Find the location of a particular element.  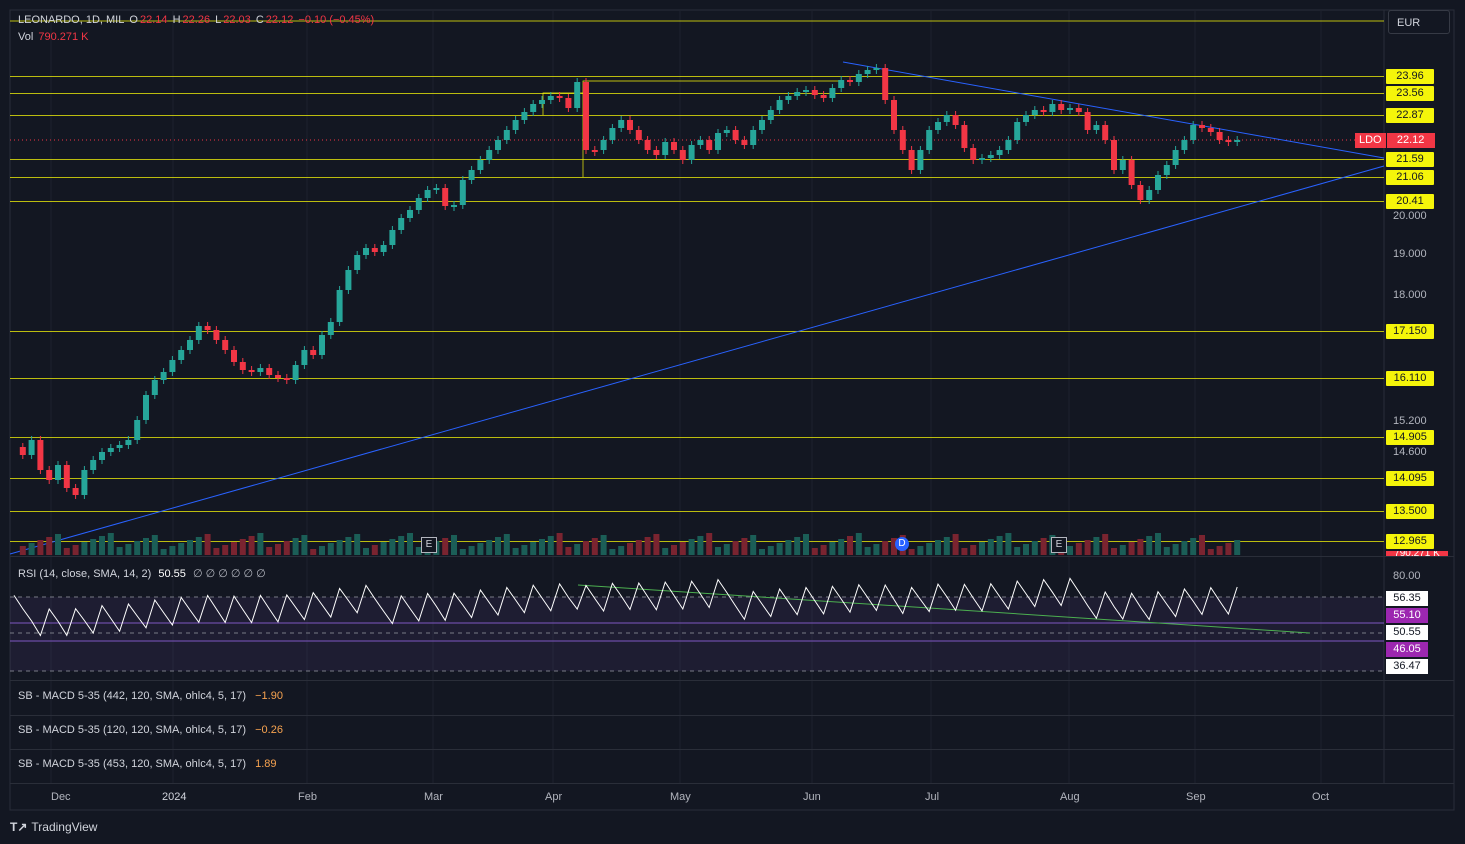

symbol-label: LEONARDO, 1D, MIL is located at coordinates (71, 20).